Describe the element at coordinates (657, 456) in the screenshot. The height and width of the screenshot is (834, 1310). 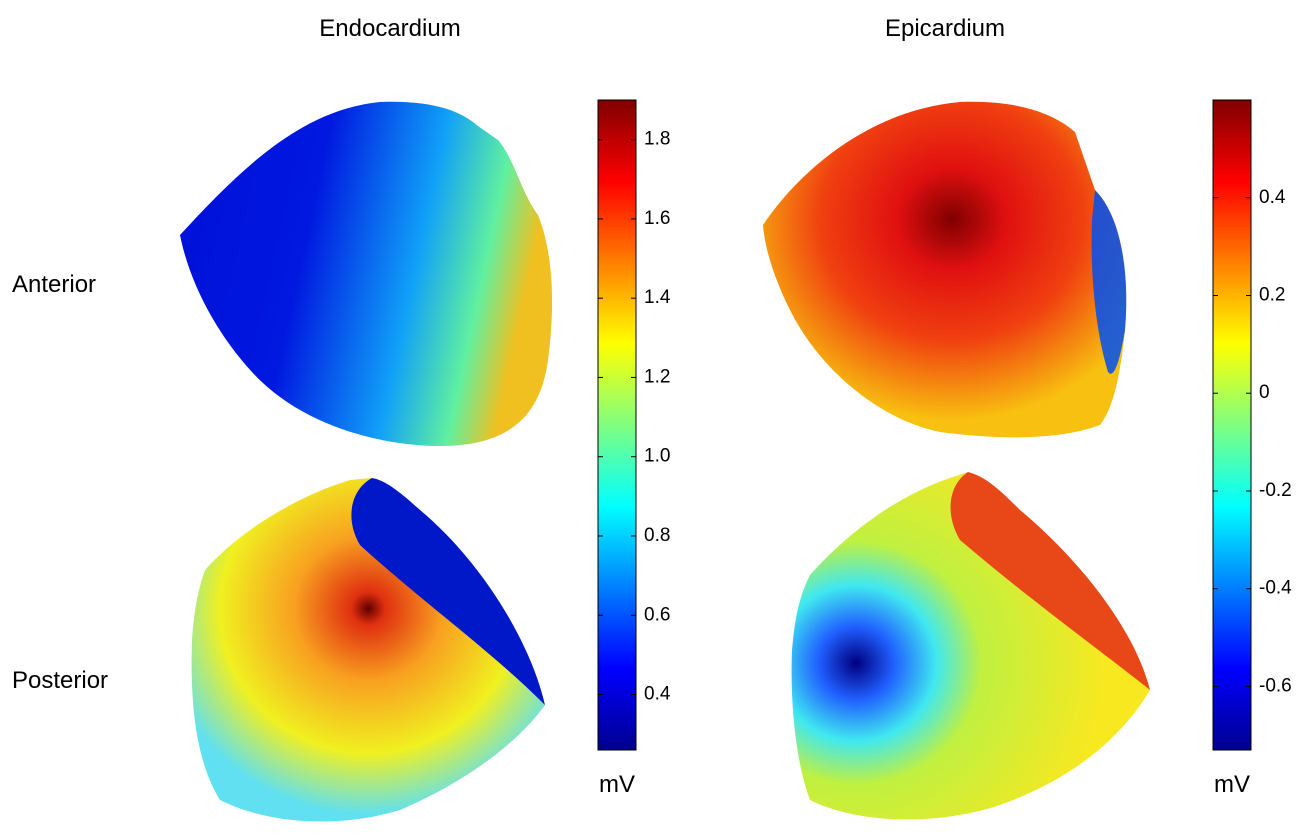
I see `tick-label: 1.0` at that location.